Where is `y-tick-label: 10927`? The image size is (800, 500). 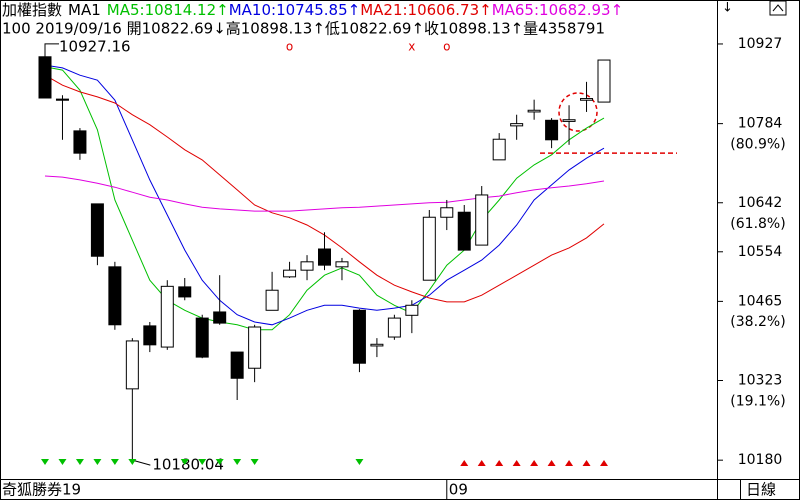
y-tick-label: 10927 is located at coordinates (760, 44).